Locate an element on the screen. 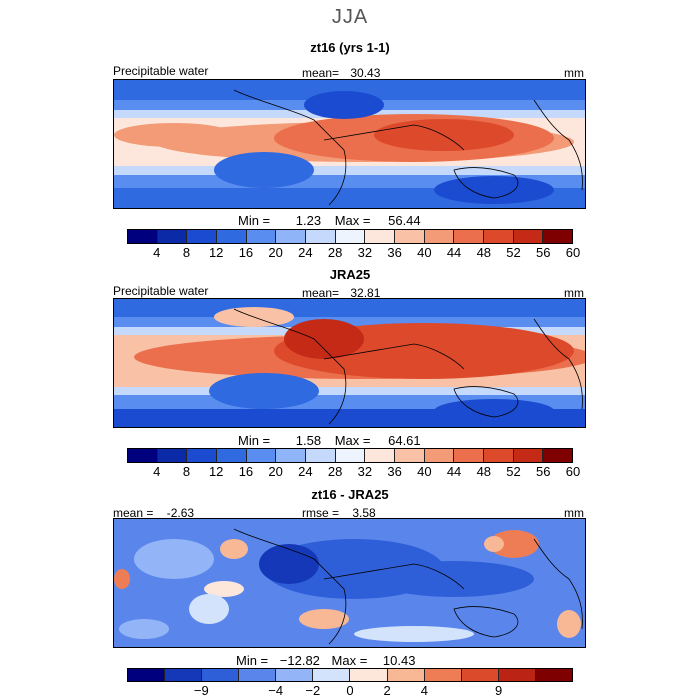 The height and width of the screenshot is (700, 700). season-title: JJA is located at coordinates (350, 17).